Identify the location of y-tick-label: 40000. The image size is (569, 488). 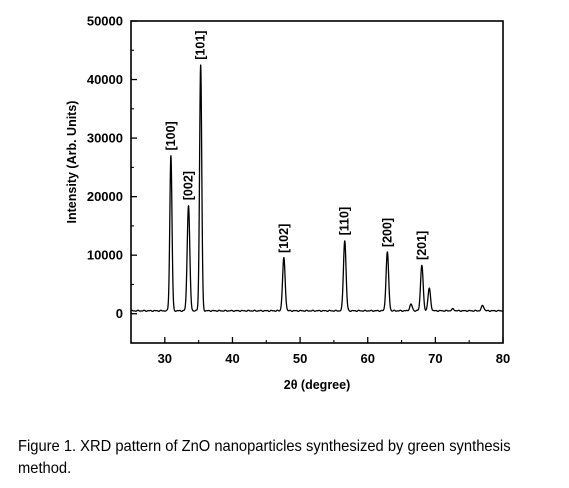
(105, 79).